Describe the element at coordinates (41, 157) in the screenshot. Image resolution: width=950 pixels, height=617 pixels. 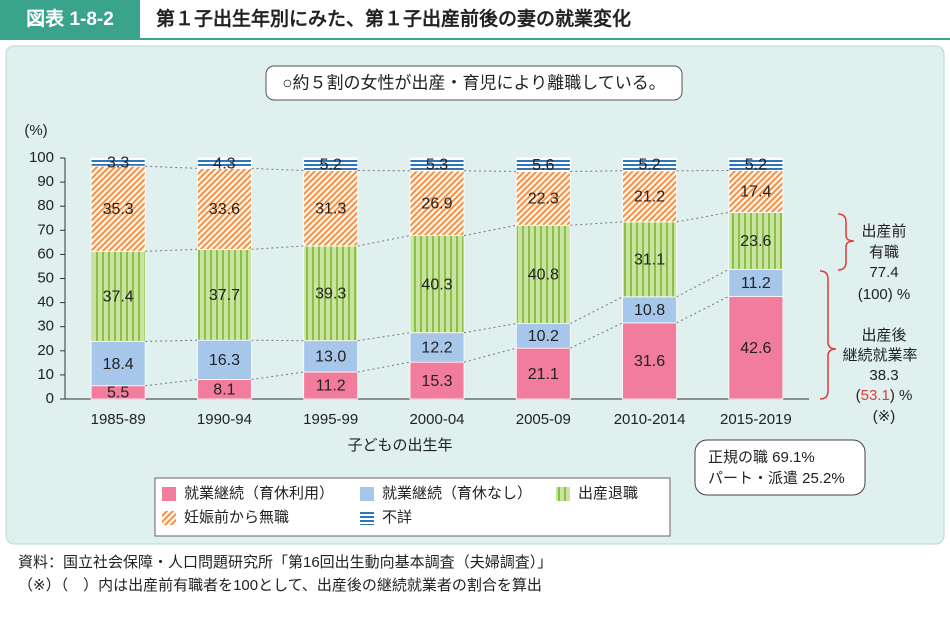
I see `y-tick-label: 100` at that location.